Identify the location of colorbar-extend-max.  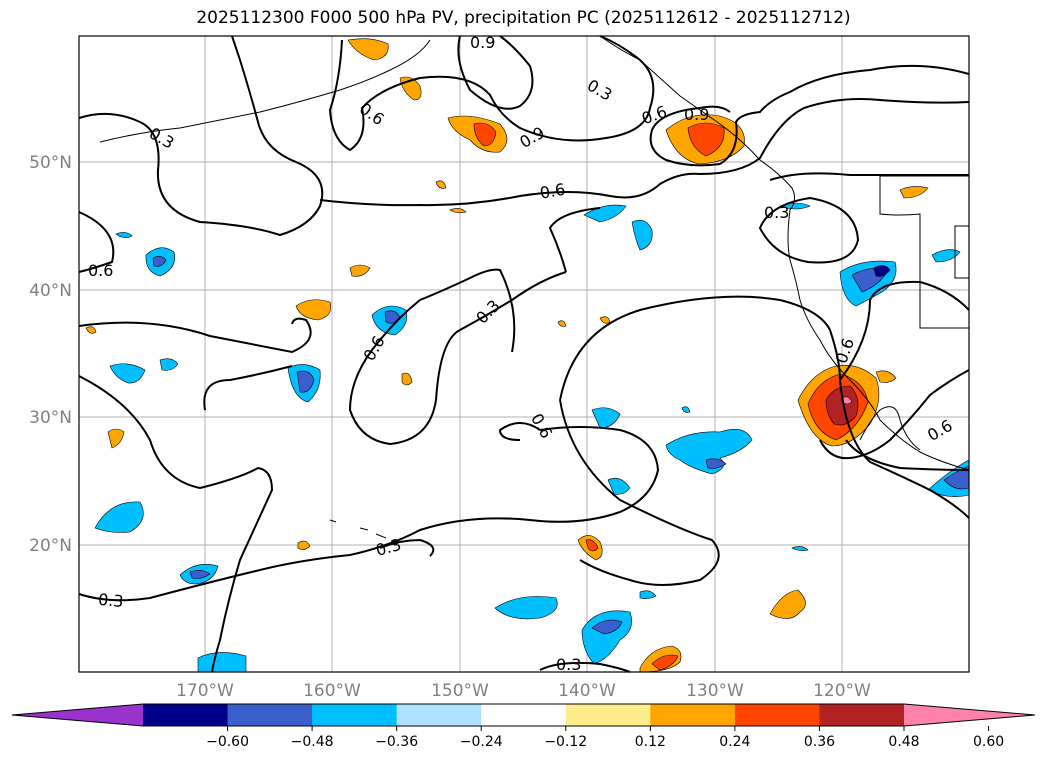
(969, 715).